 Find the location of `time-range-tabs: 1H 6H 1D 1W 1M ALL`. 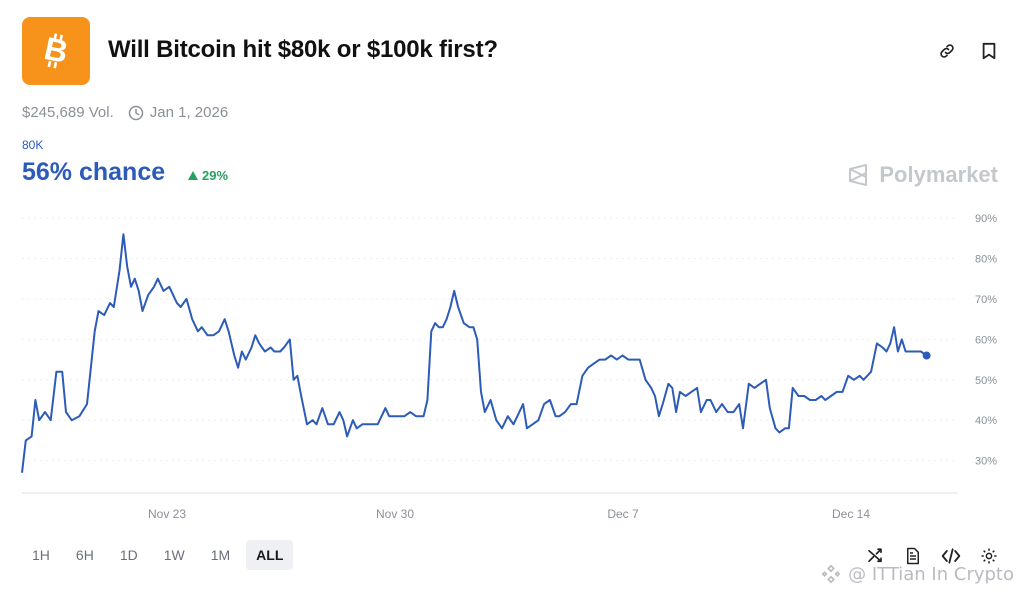

time-range-tabs: 1H 6H 1D 1W 1M ALL is located at coordinates (158, 555).